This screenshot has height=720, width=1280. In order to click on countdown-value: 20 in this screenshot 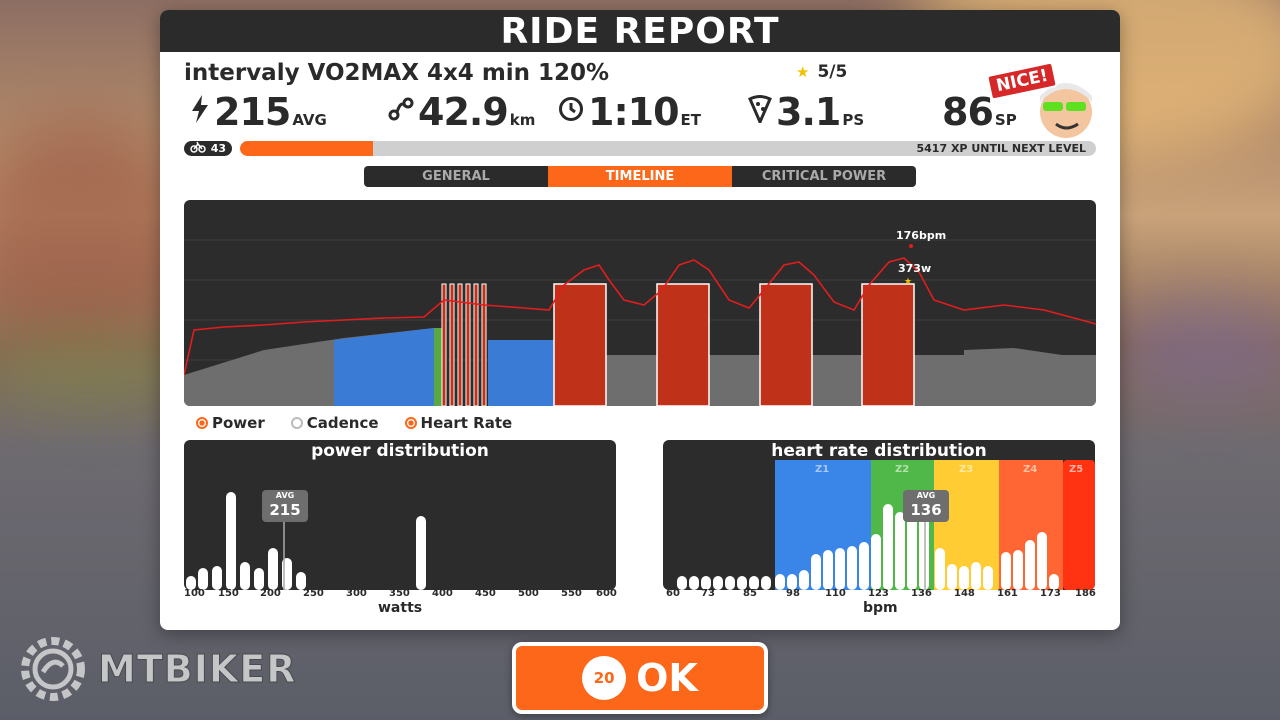, I will do `click(604, 678)`.